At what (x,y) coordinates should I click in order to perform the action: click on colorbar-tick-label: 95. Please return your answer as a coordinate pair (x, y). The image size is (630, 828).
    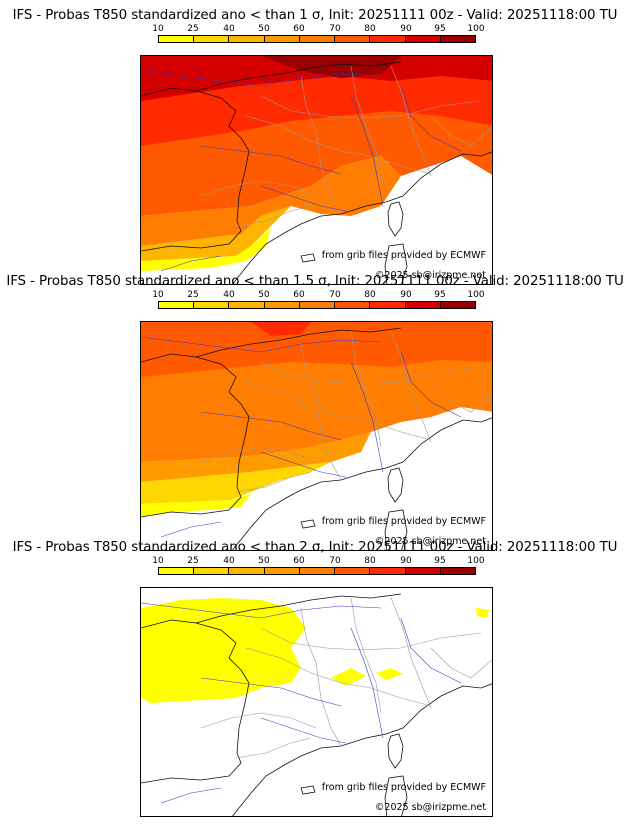
    Looking at the image, I should click on (440, 561).